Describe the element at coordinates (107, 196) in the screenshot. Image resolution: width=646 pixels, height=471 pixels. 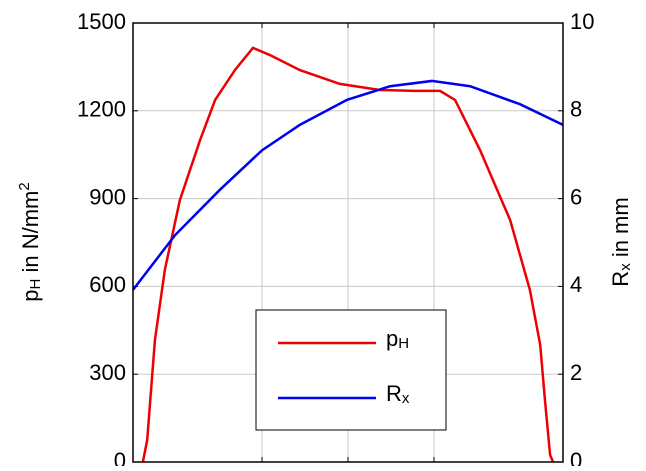
I see `y-tick-label: 900` at that location.